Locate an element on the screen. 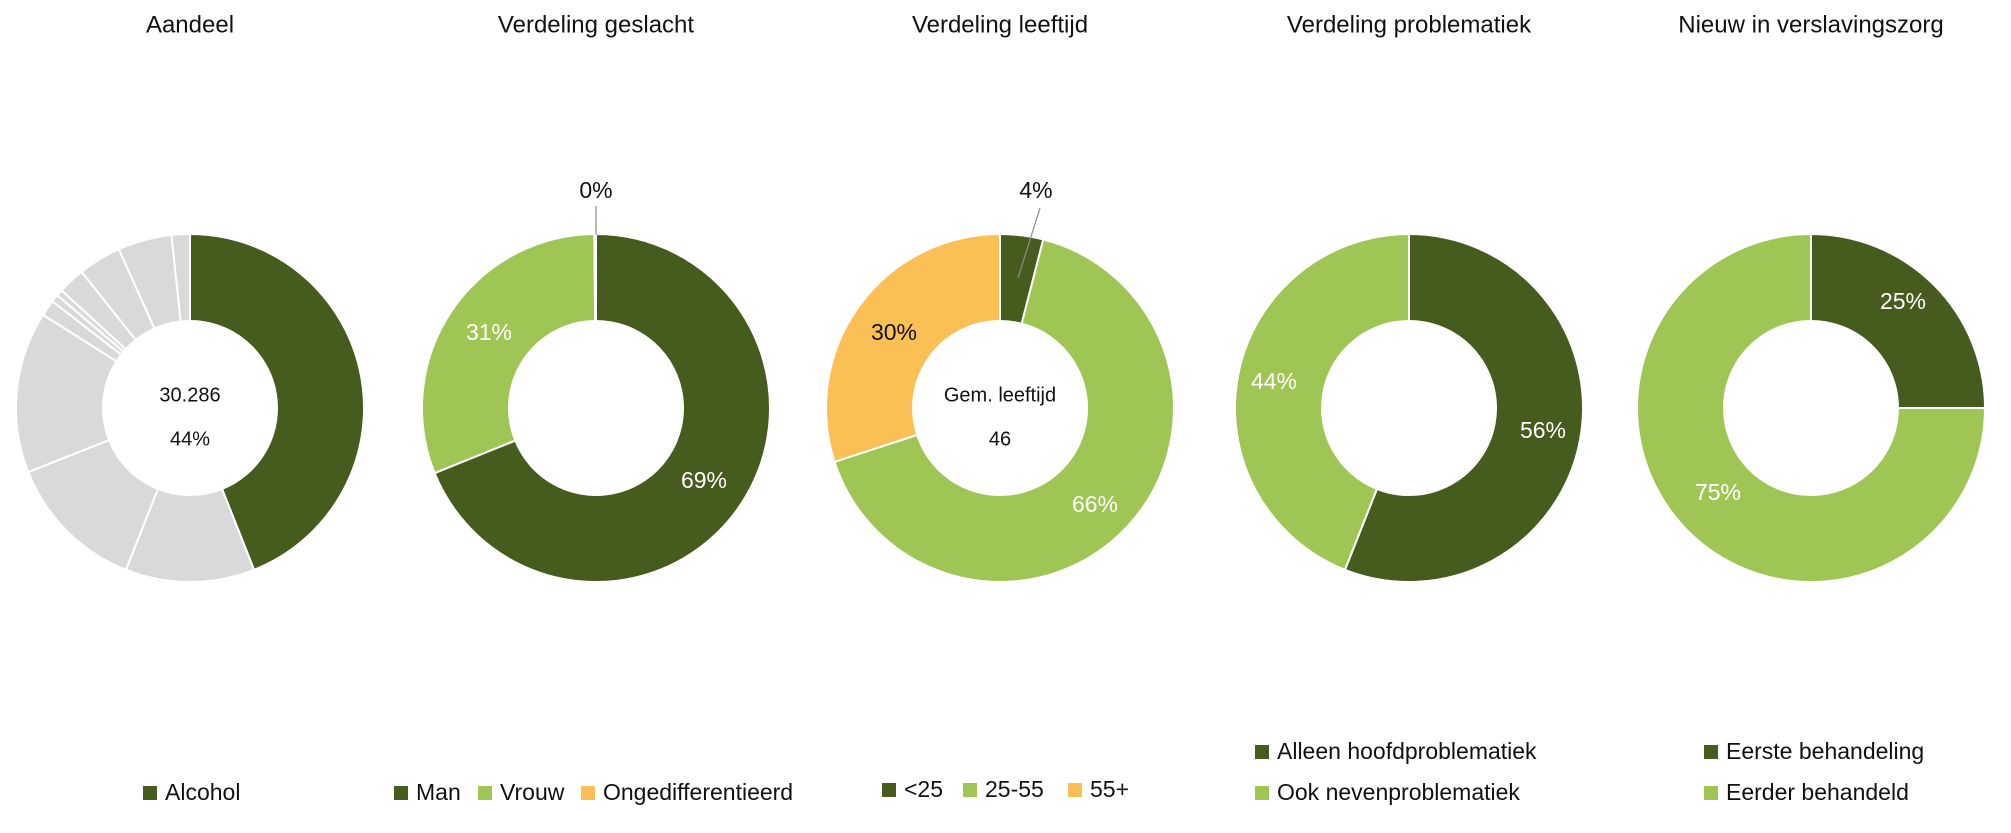 The width and height of the screenshot is (2011, 833). chart-title: Verdeling problematiek is located at coordinates (1409, 24).